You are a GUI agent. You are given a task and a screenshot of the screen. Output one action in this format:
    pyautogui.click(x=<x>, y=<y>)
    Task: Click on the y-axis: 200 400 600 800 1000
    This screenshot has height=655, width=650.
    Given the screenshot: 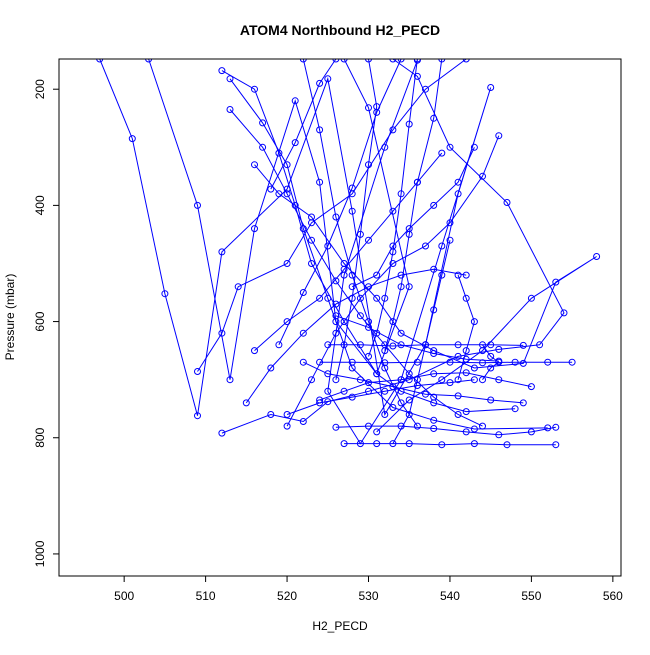 What is the action you would take?
    pyautogui.click(x=46, y=323)
    